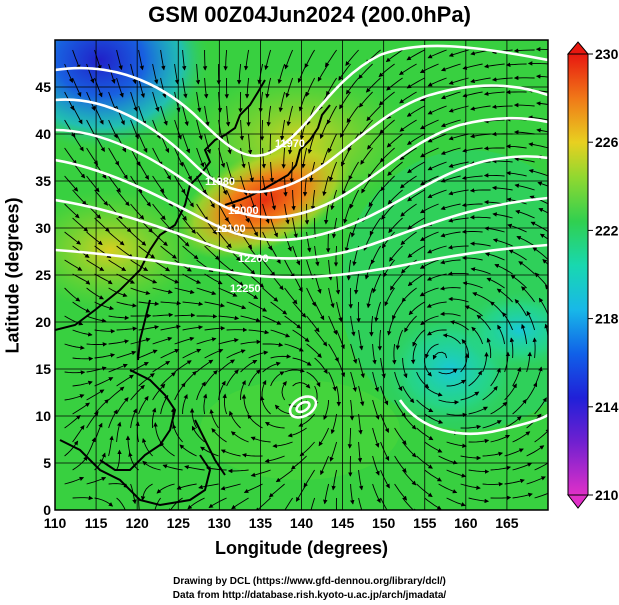 The image size is (619, 605). Describe the element at coordinates (12, 275) in the screenshot. I see `y-axis-label: Latitude (degrees)` at that location.